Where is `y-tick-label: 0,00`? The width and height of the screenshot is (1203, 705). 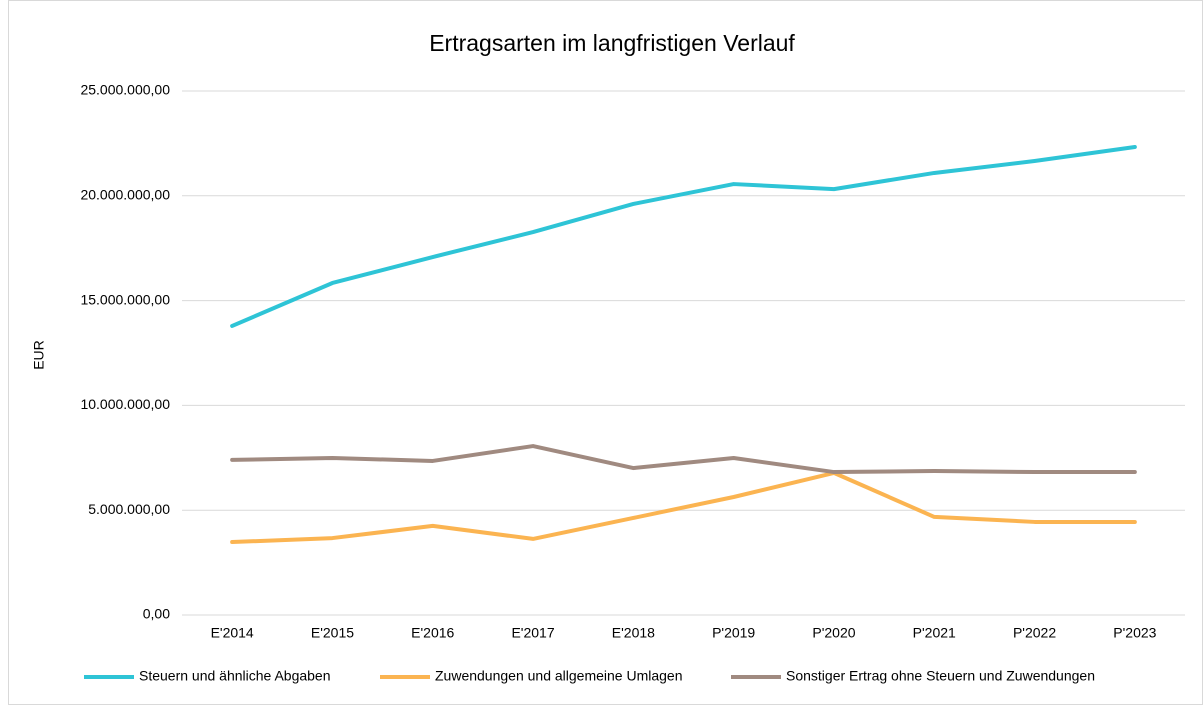
y-tick-label: 0,00 is located at coordinates (156, 614).